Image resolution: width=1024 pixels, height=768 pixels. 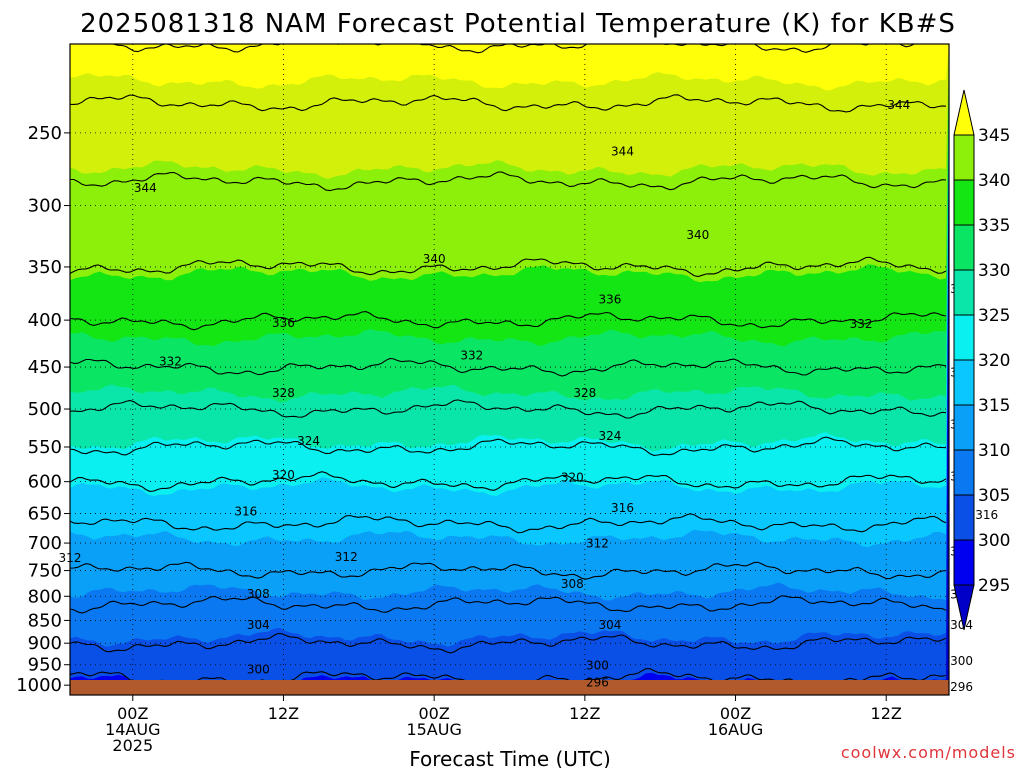 What do you see at coordinates (45, 447) in the screenshot?
I see `y-tick-label: 550` at bounding box center [45, 447].